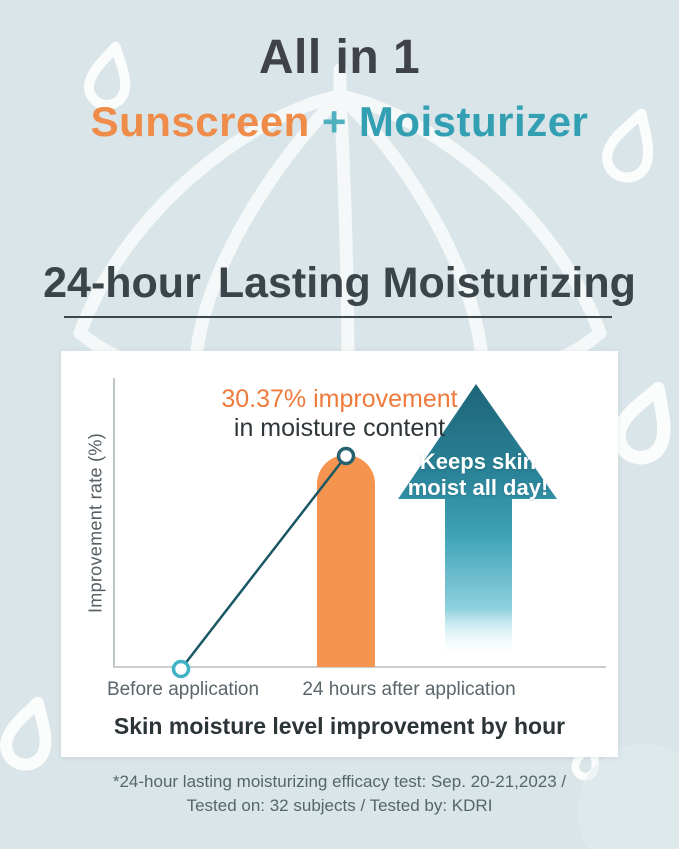  What do you see at coordinates (409, 689) in the screenshot?
I see `x-tick-after: 24 hours after application` at bounding box center [409, 689].